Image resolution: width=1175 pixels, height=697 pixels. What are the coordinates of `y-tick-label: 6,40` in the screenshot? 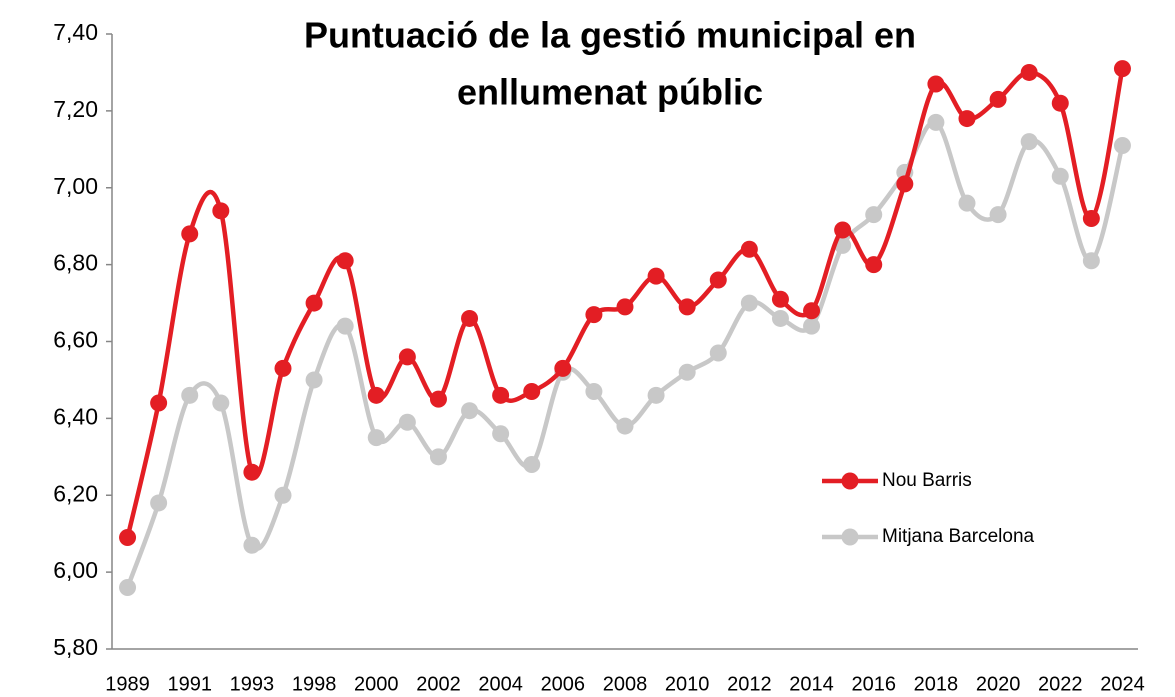 It's located at (75, 416).